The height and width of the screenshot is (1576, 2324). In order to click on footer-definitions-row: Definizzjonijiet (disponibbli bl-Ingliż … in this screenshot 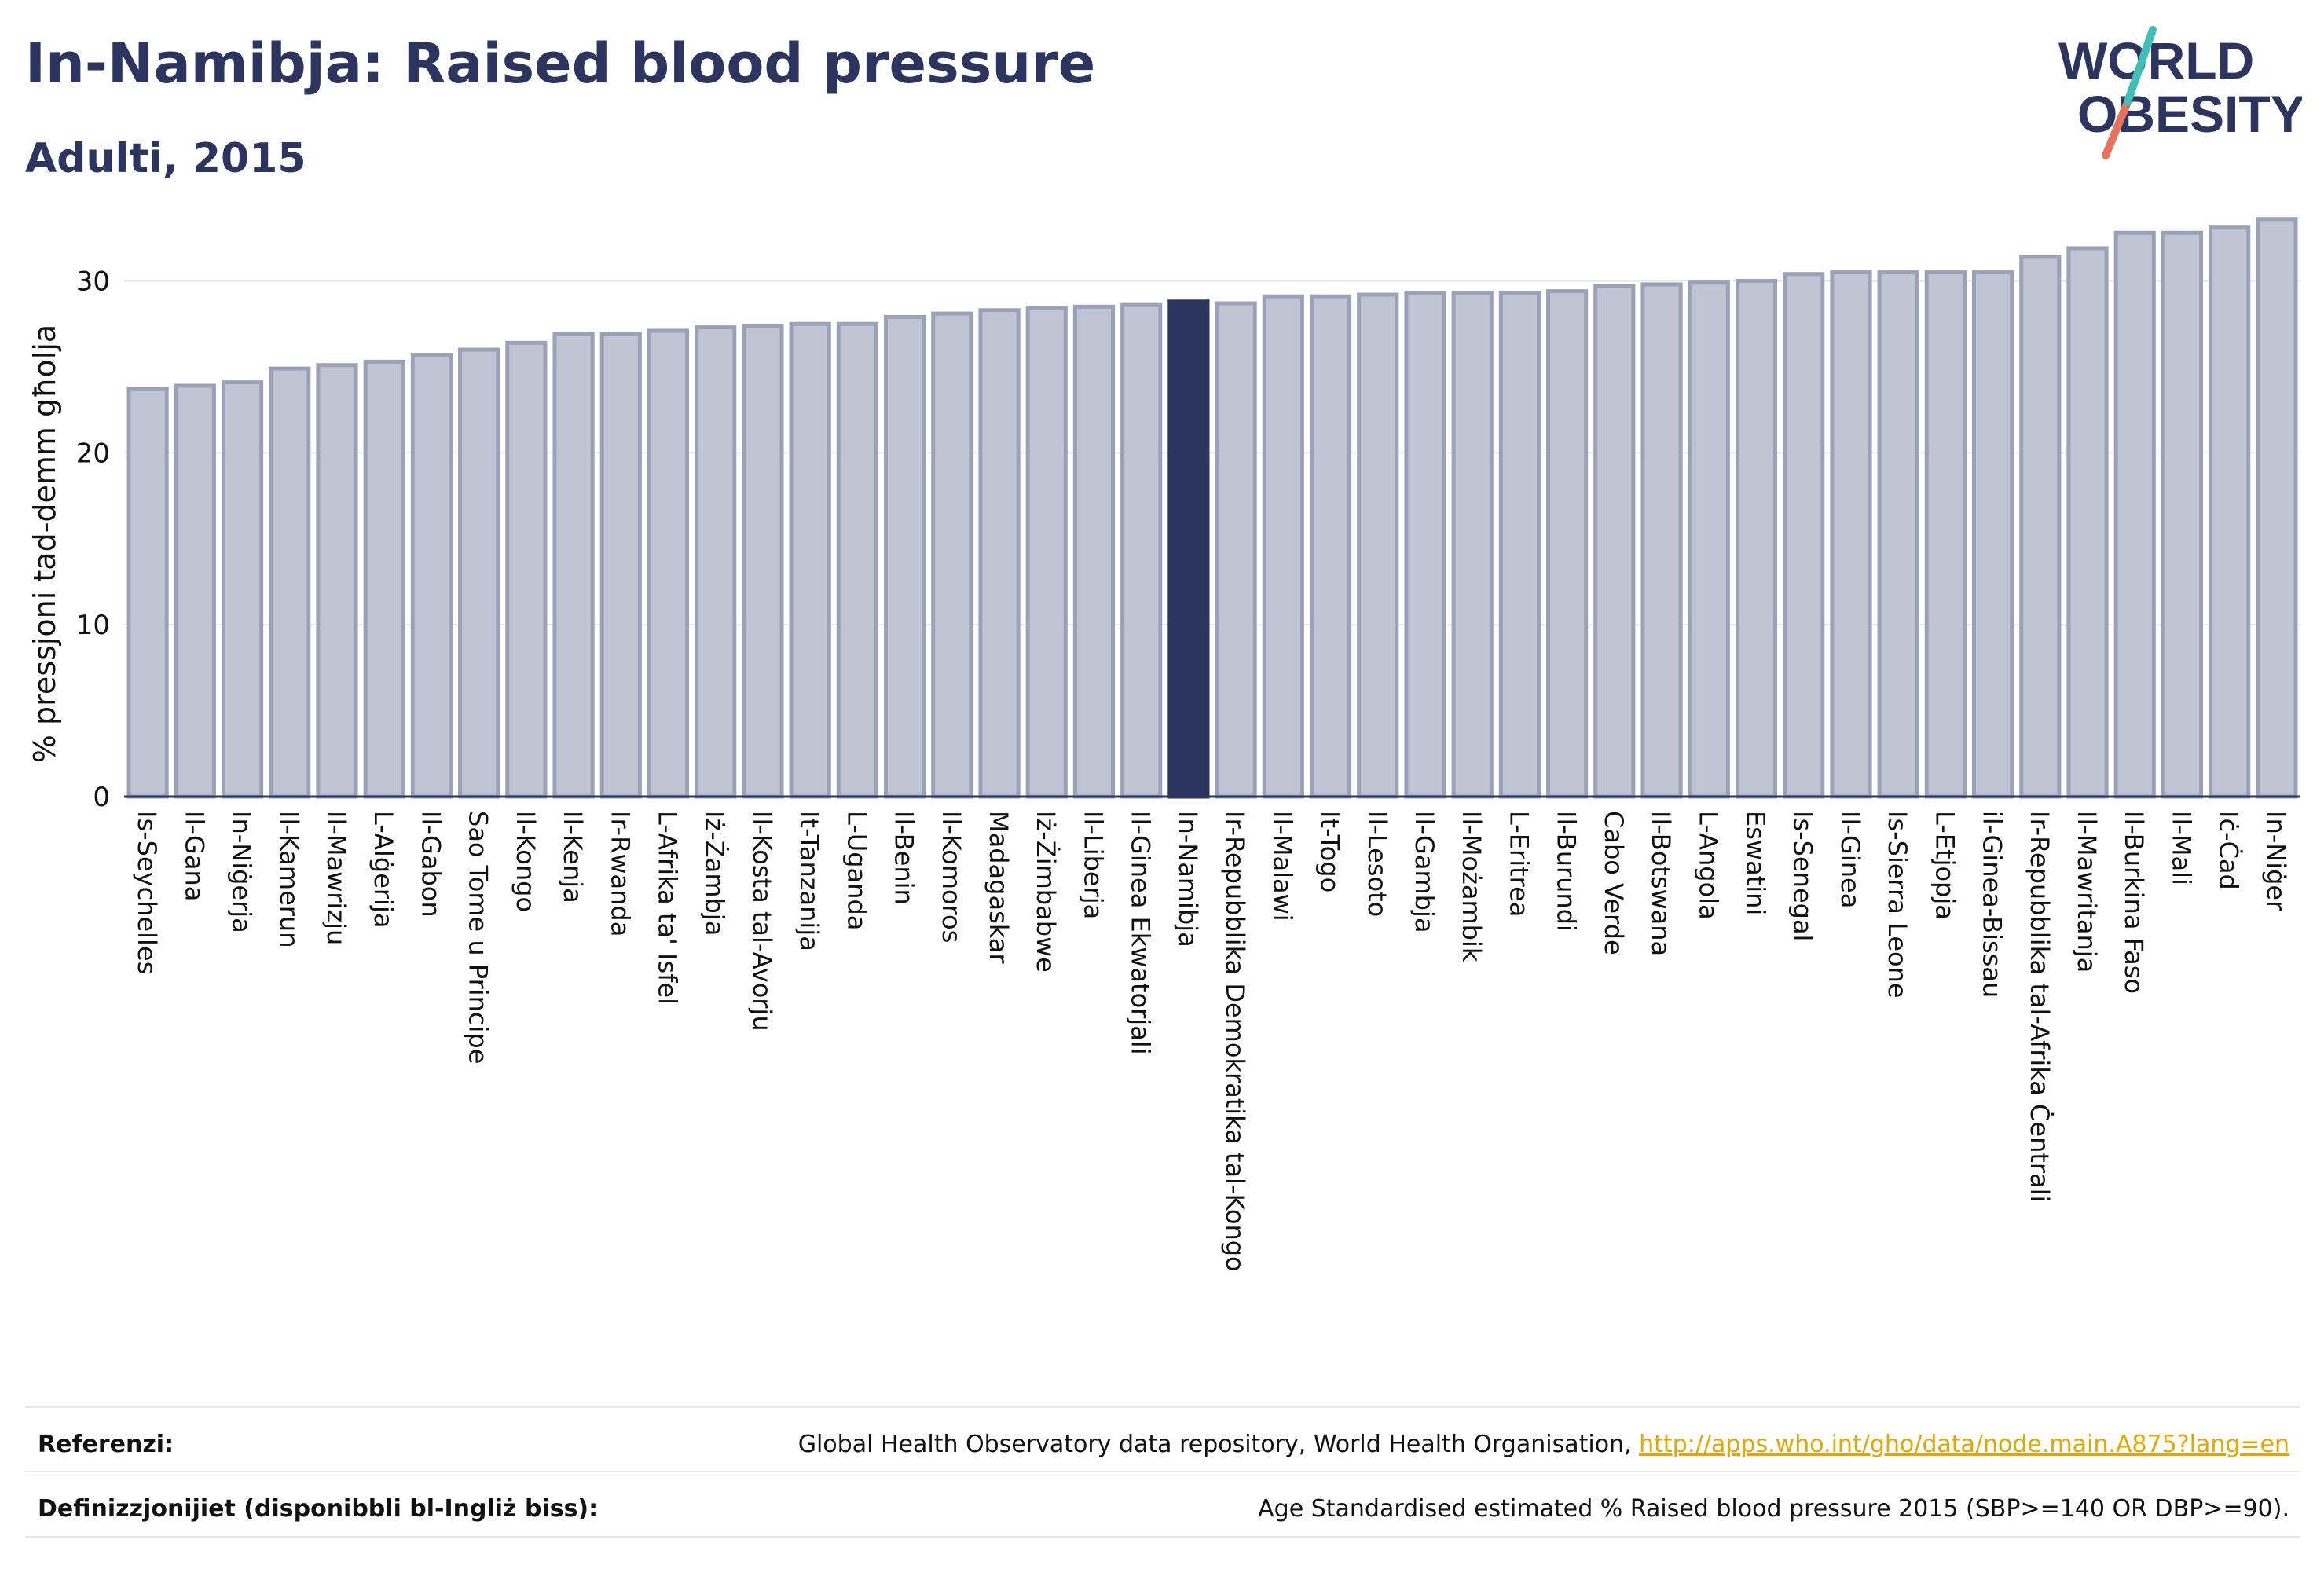, I will do `click(1163, 1508)`.